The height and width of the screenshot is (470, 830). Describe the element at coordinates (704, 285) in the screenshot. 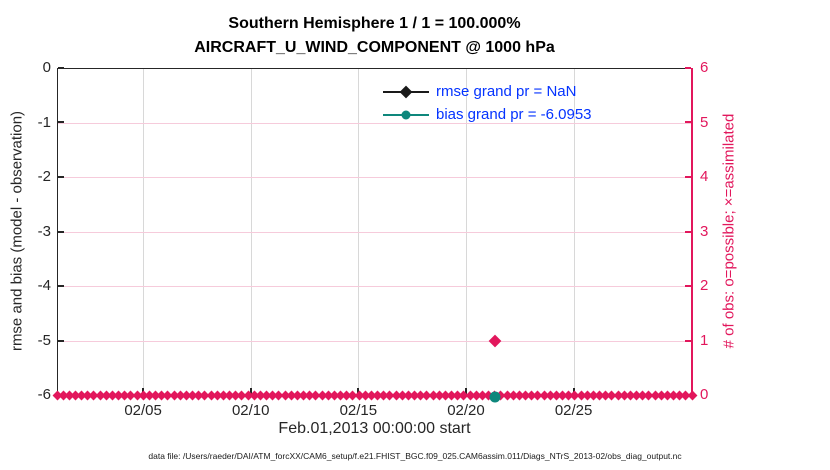

I see `y-right-tick-label: 2` at that location.